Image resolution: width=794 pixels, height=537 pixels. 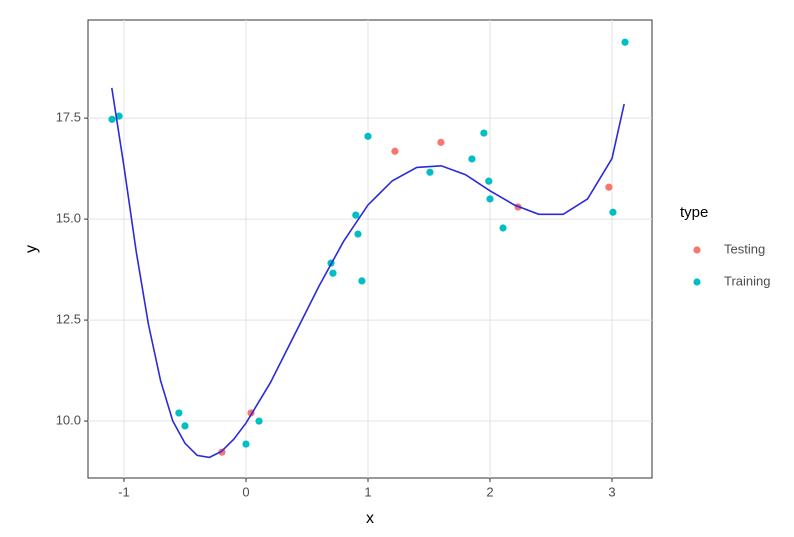 What do you see at coordinates (694, 212) in the screenshot?
I see `legend-title: type` at bounding box center [694, 212].